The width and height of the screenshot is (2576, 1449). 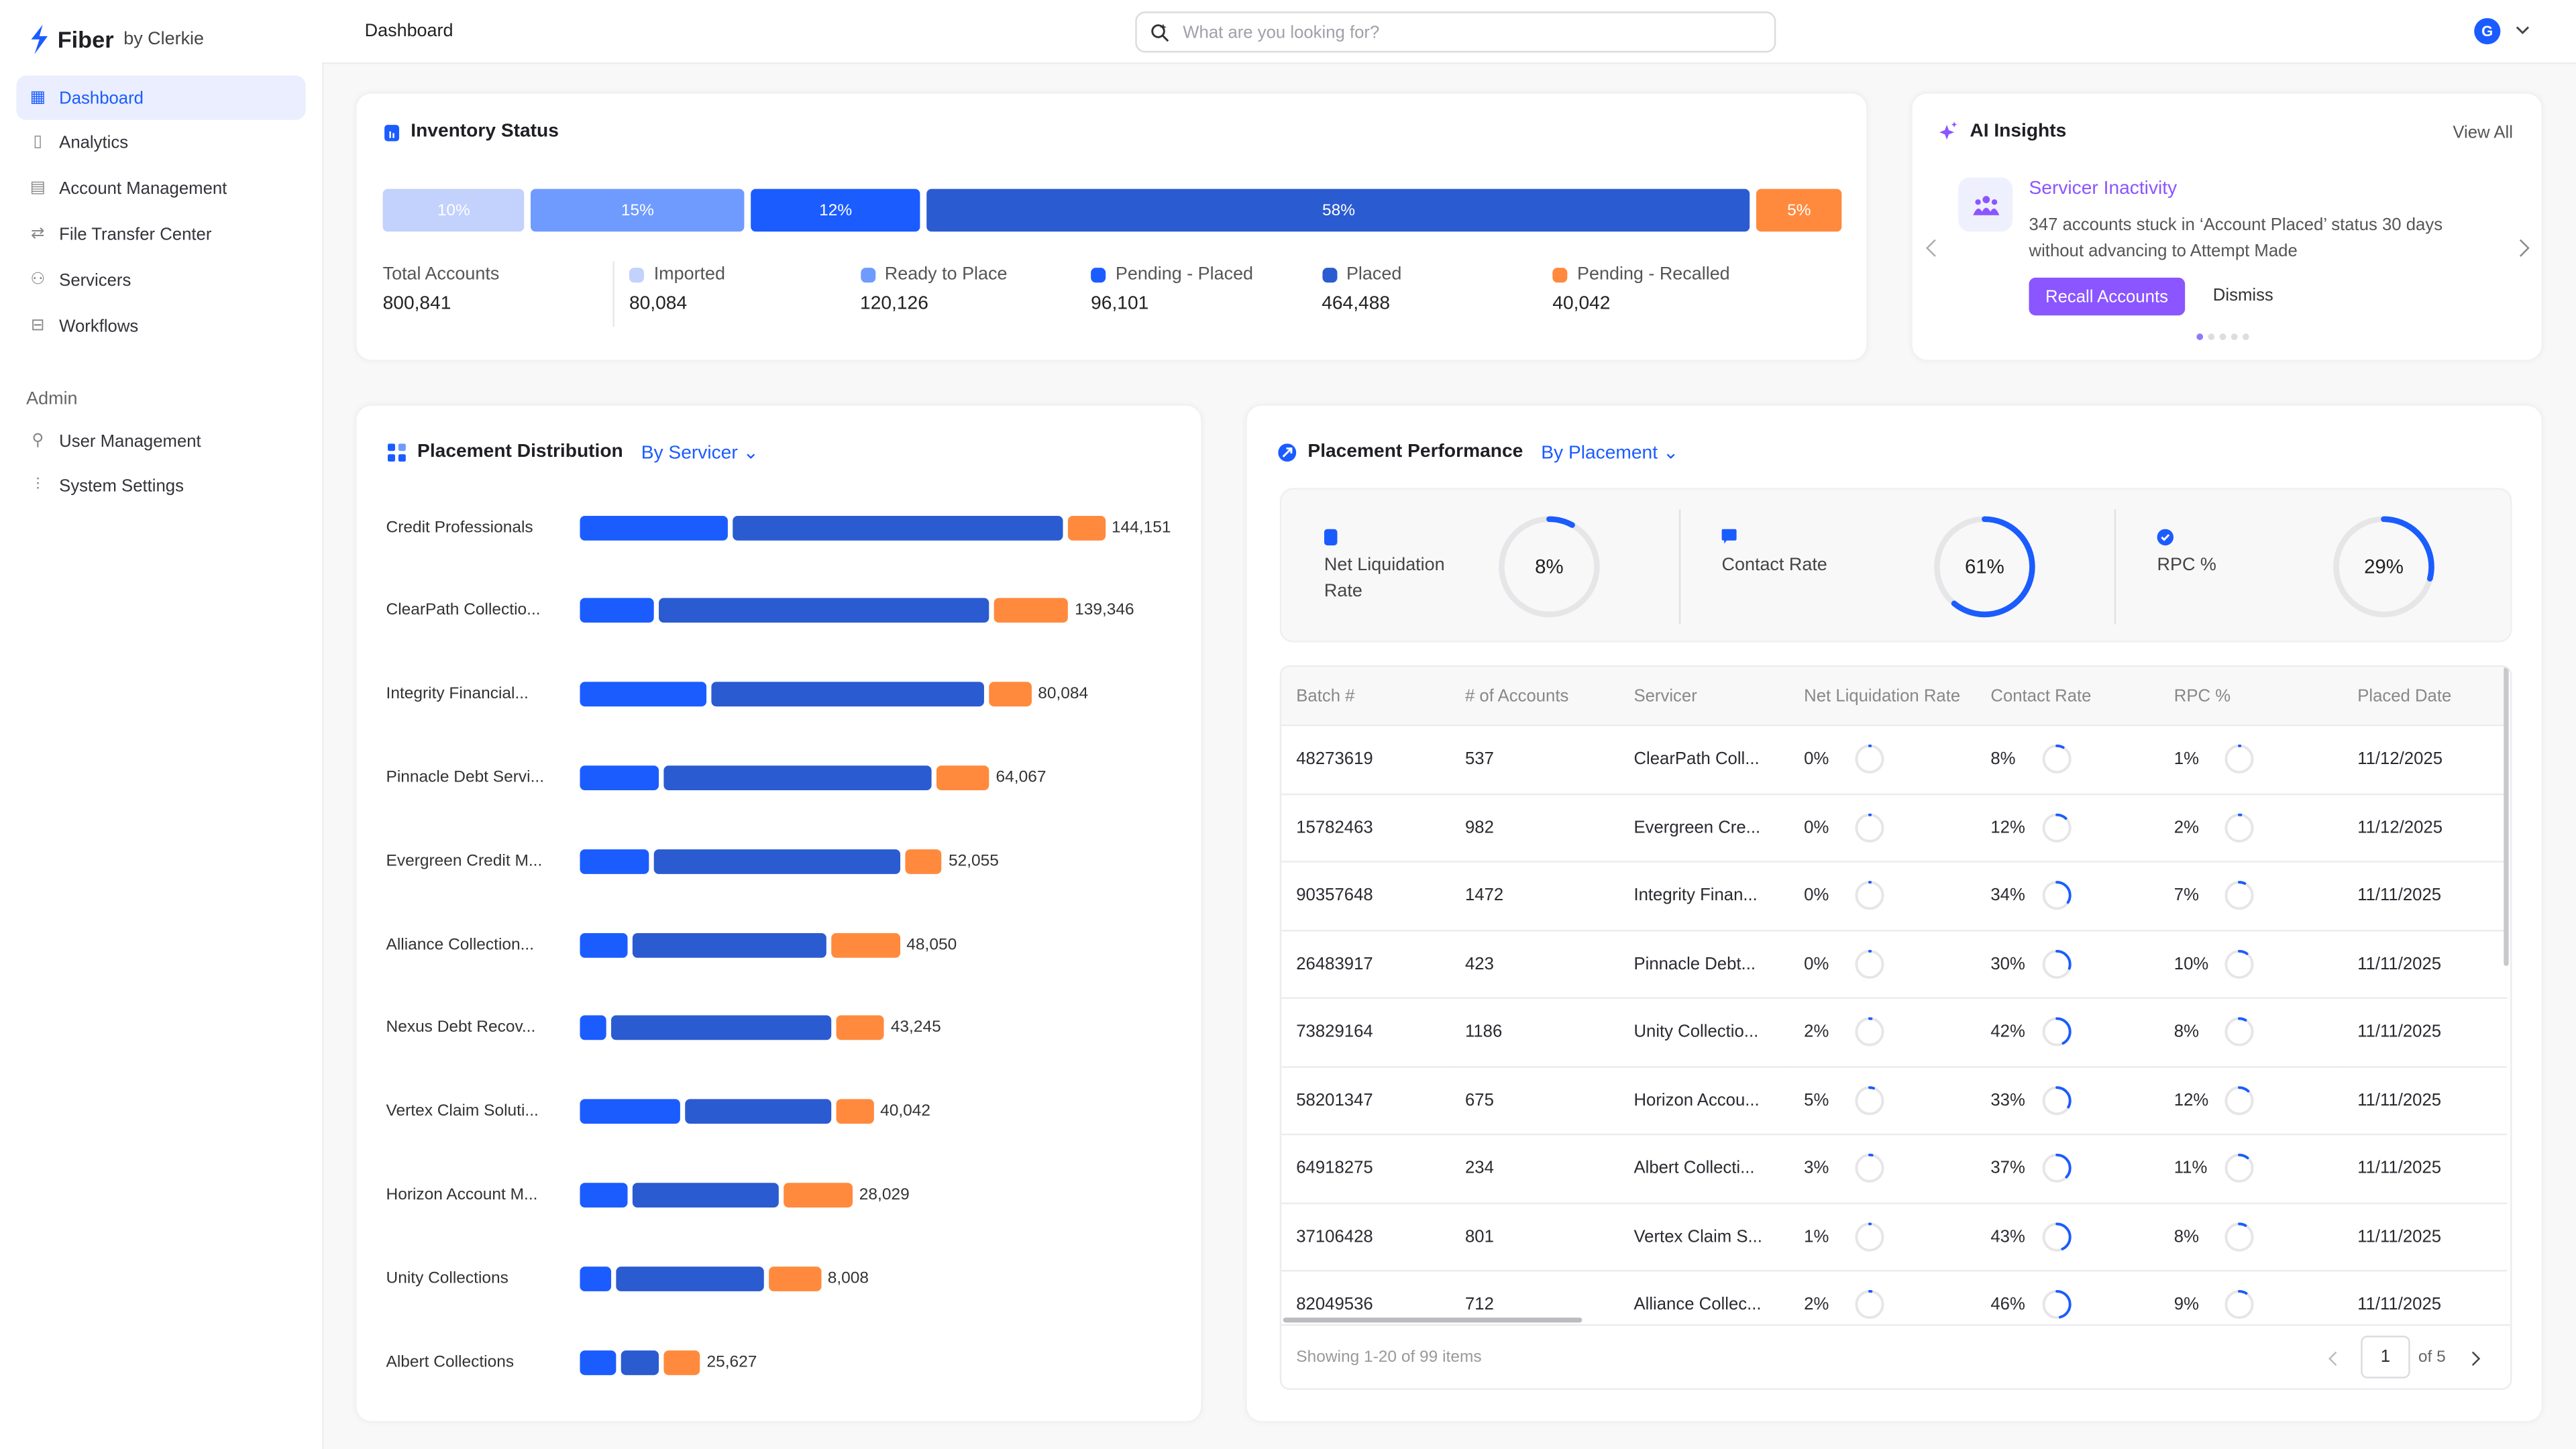 I want to click on sidebar-item-file-transfer-center: ⇄ File Transfer Center, so click(x=160, y=235).